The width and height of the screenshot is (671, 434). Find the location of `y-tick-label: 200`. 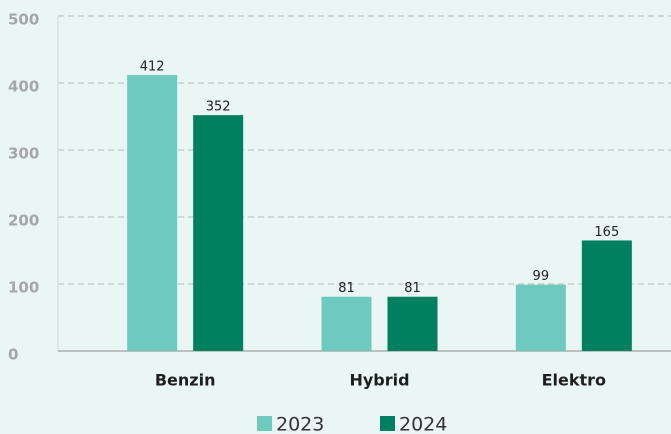

y-tick-label: 200 is located at coordinates (23, 221).